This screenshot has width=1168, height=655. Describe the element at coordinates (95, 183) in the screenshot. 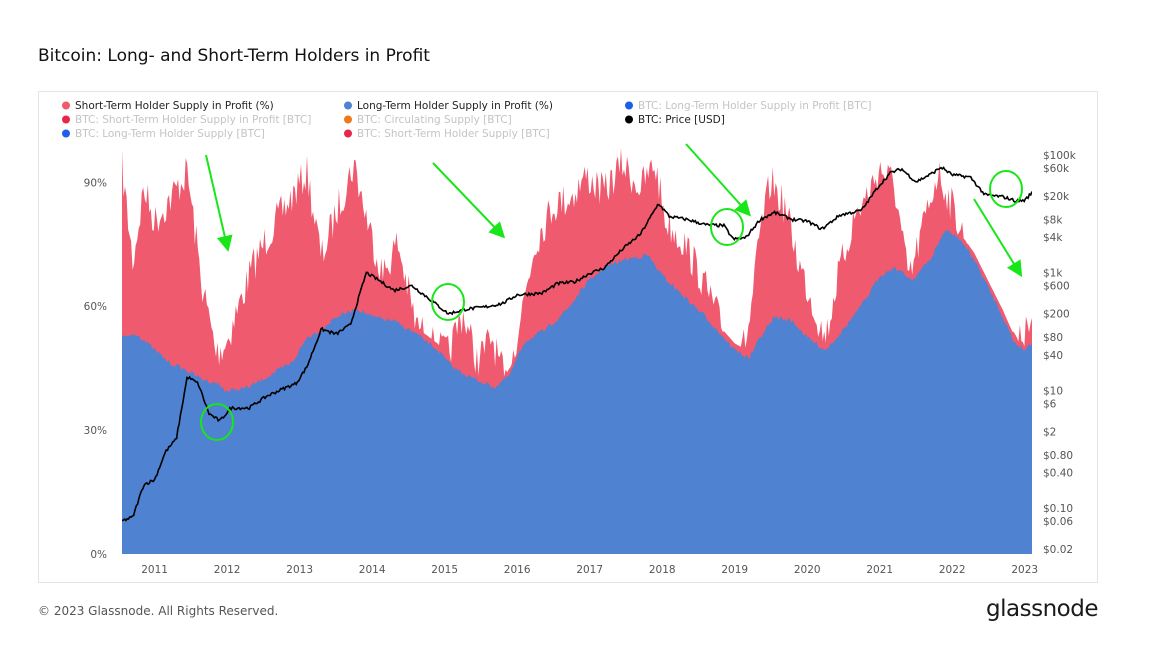

I see `left-tick-label: 90%` at that location.